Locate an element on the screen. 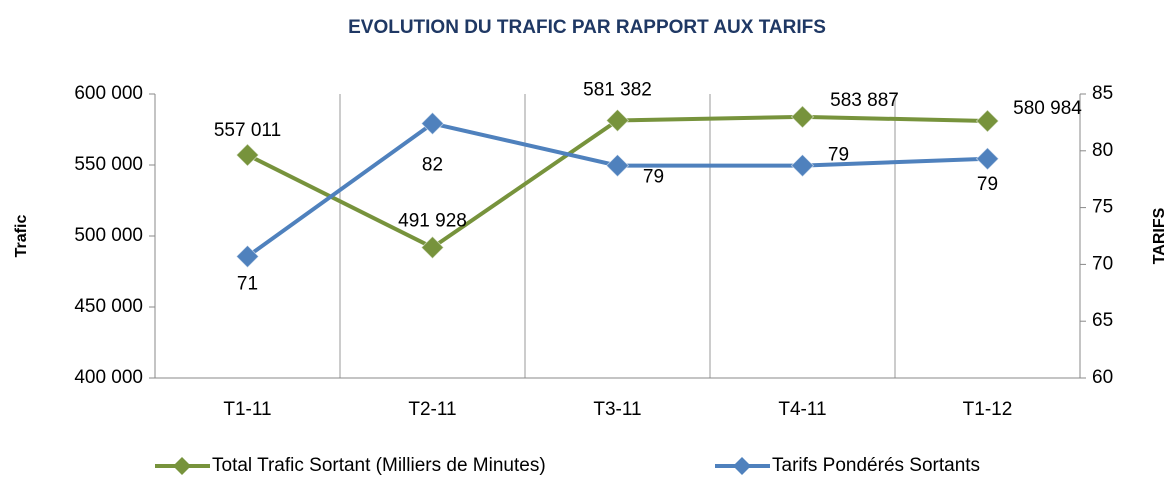 Image resolution: width=1175 pixels, height=479 pixels. y2-tick-label: 75 is located at coordinates (1102, 207).